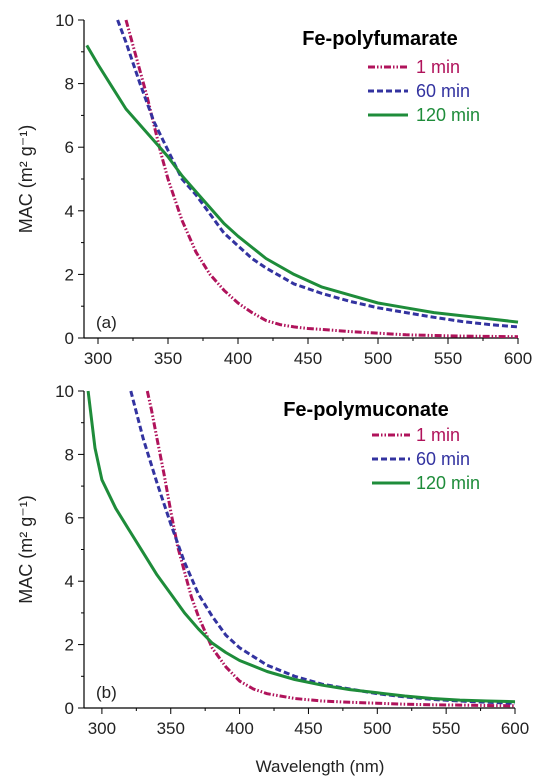 The height and width of the screenshot is (782, 537). I want to click on panel-label: (b), so click(106, 692).